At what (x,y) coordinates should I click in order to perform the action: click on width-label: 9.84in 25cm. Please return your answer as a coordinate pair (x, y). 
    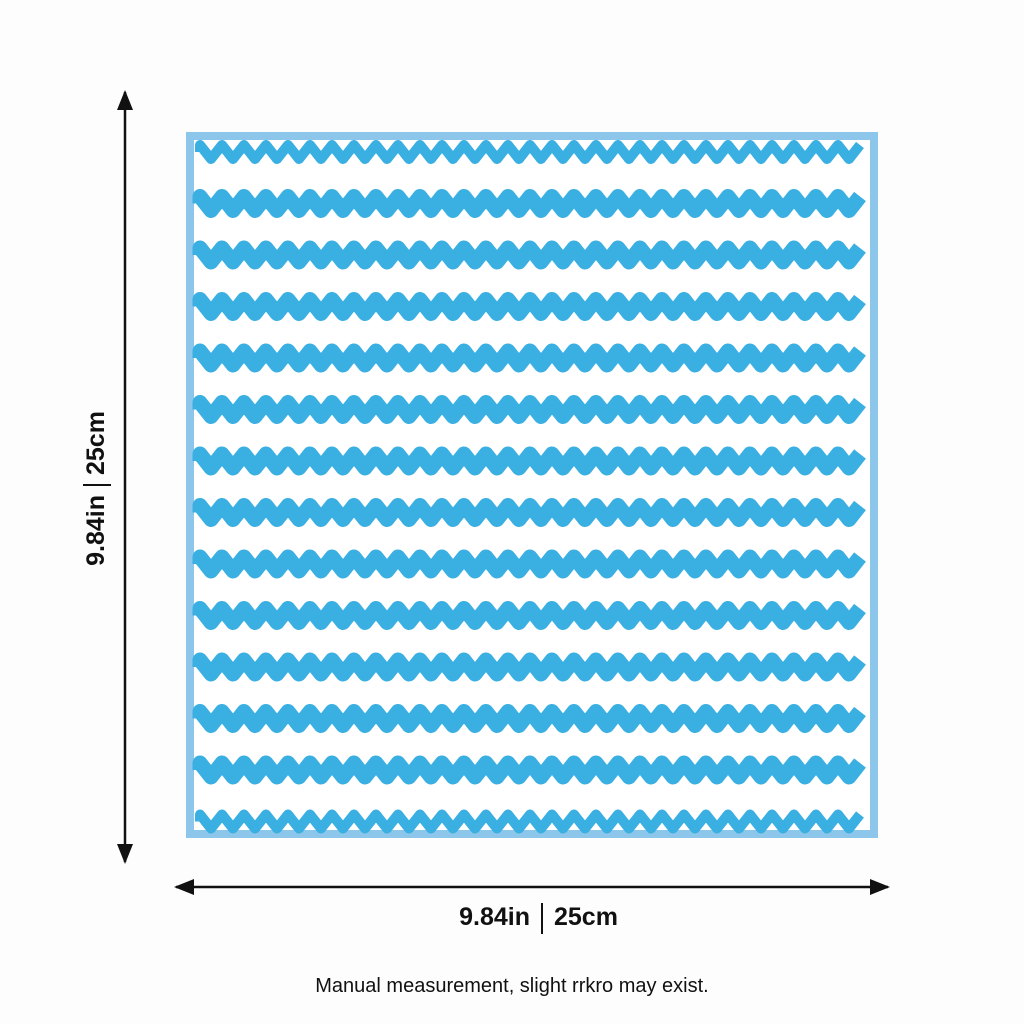
    Looking at the image, I should click on (538, 918).